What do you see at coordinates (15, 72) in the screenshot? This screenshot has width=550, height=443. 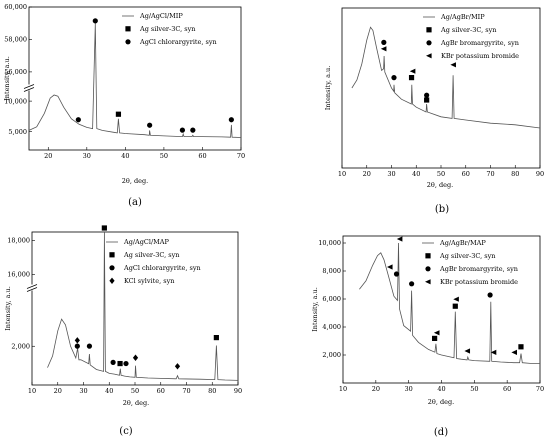 I see `y-tick-label: 56,000` at bounding box center [15, 72].